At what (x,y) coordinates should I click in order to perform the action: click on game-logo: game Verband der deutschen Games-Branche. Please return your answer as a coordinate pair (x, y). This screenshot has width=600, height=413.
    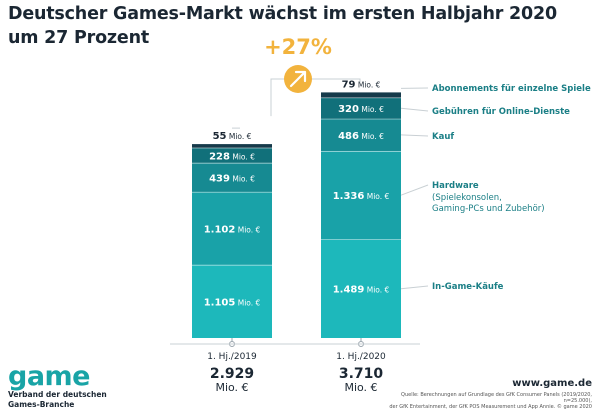
    Looking at the image, I should click on (57, 385).